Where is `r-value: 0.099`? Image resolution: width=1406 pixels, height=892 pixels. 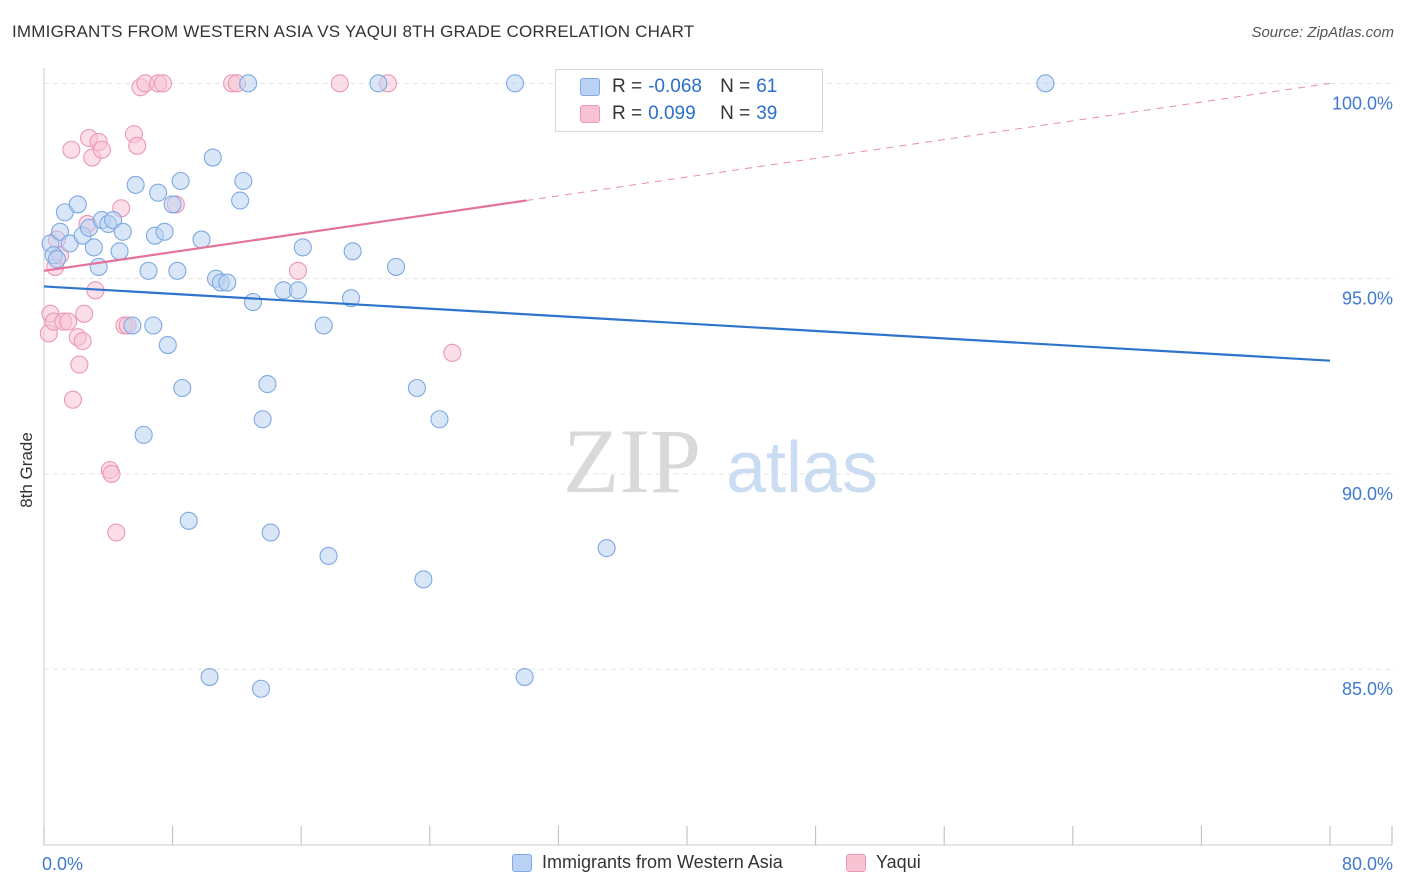
r-value: 0.099 is located at coordinates (672, 113).